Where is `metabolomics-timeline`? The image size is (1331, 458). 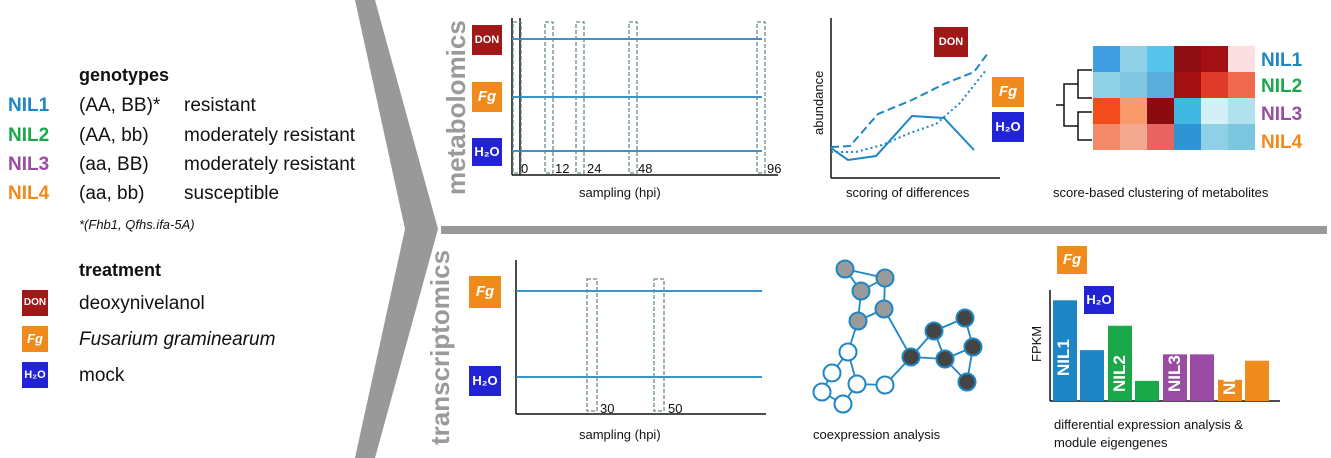
metabolomics-timeline is located at coordinates (644, 97).